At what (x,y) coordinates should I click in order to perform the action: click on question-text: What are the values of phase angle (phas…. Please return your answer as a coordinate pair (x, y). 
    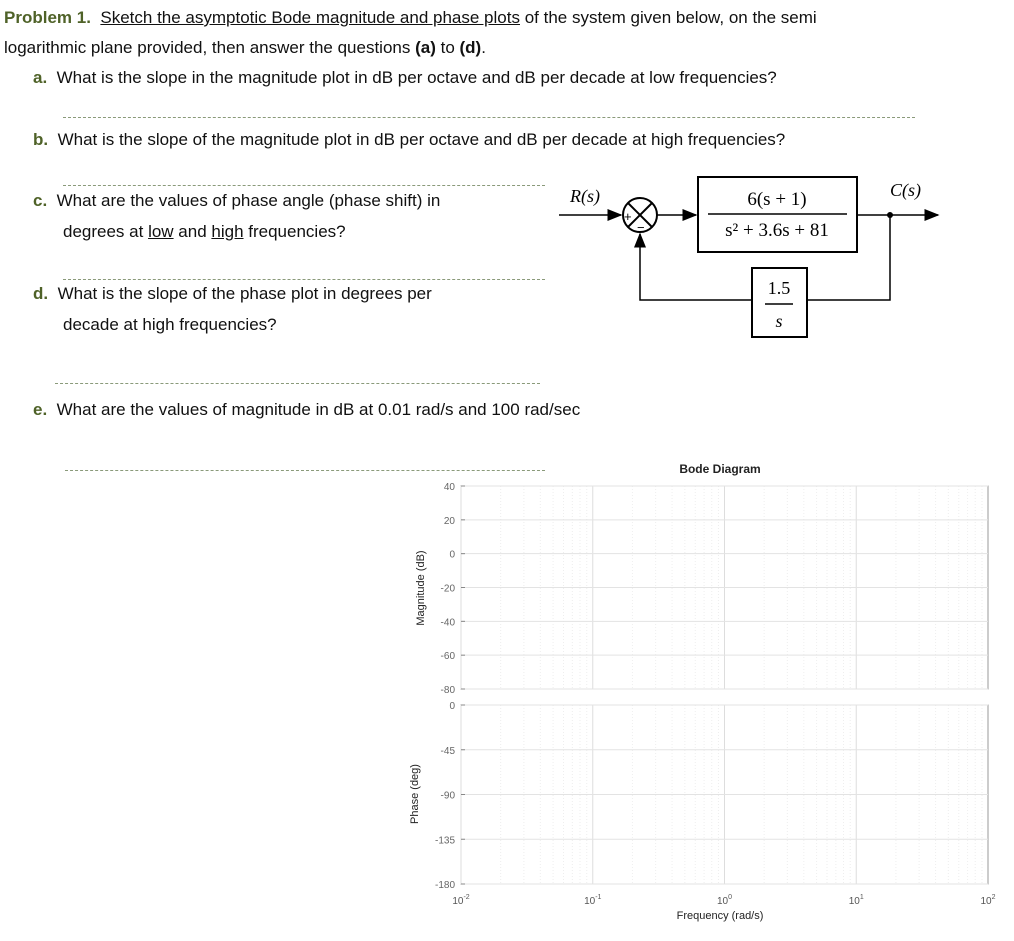
    Looking at the image, I should click on (248, 200).